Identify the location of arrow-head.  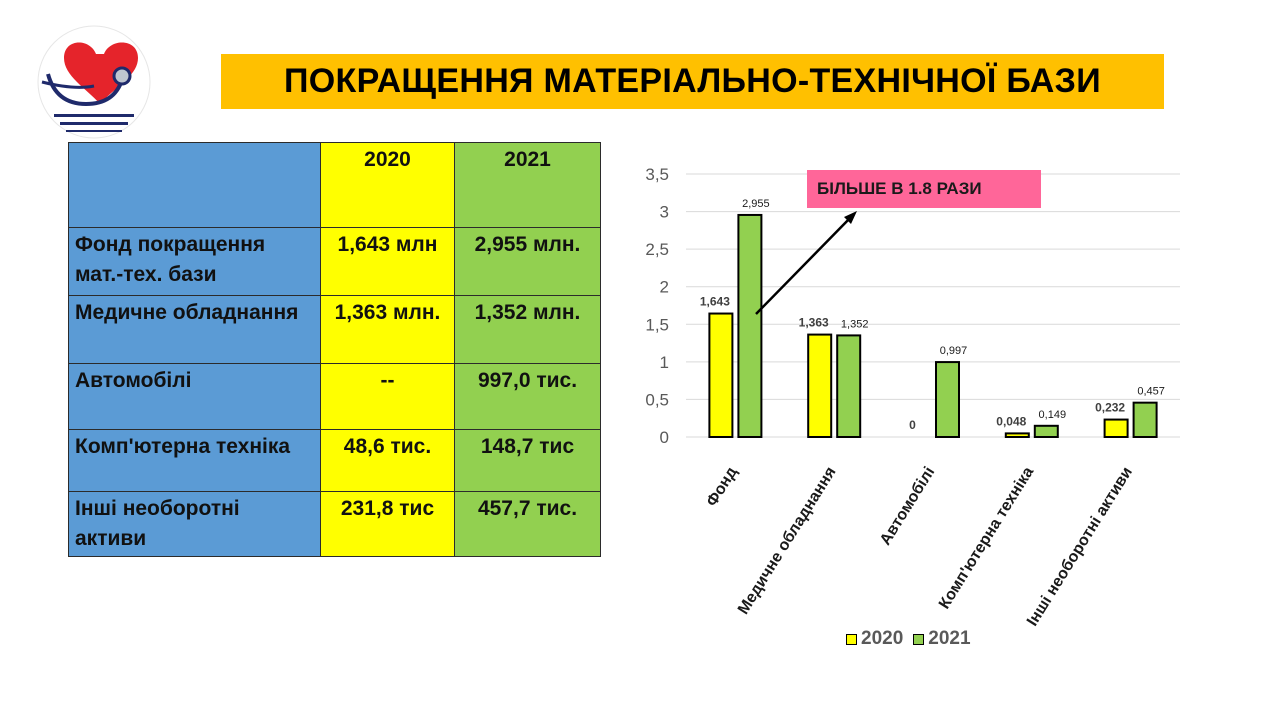
(850, 217).